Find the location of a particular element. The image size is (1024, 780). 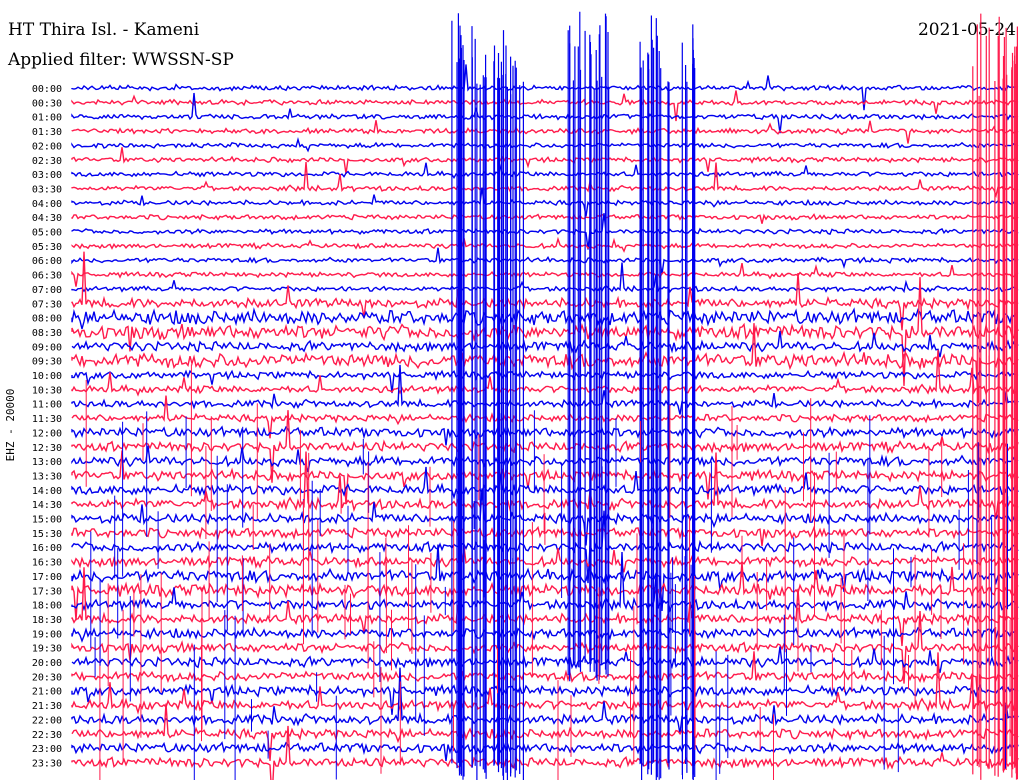

row-label: 01:00 is located at coordinates (47, 118).